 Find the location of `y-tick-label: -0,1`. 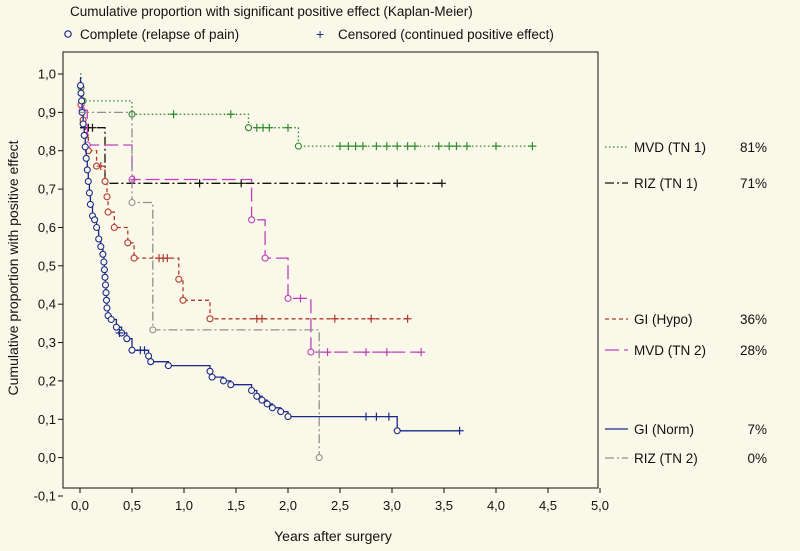

y-tick-label: -0,1 is located at coordinates (45, 496).